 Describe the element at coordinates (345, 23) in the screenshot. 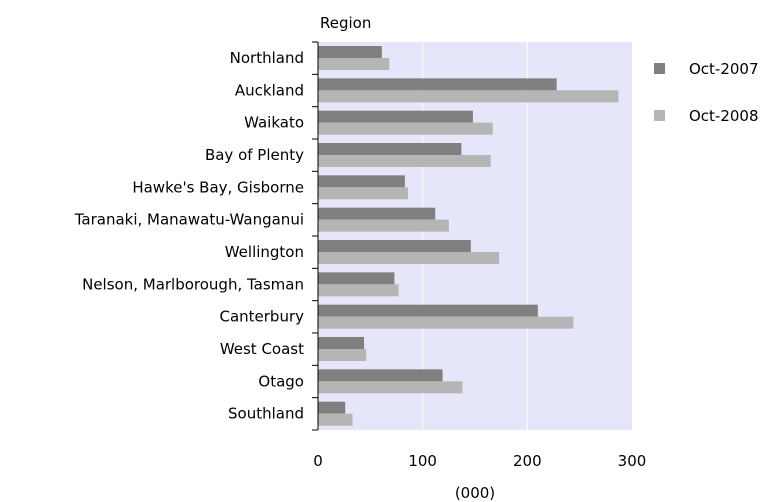

I see `y-axis-title: Region` at that location.